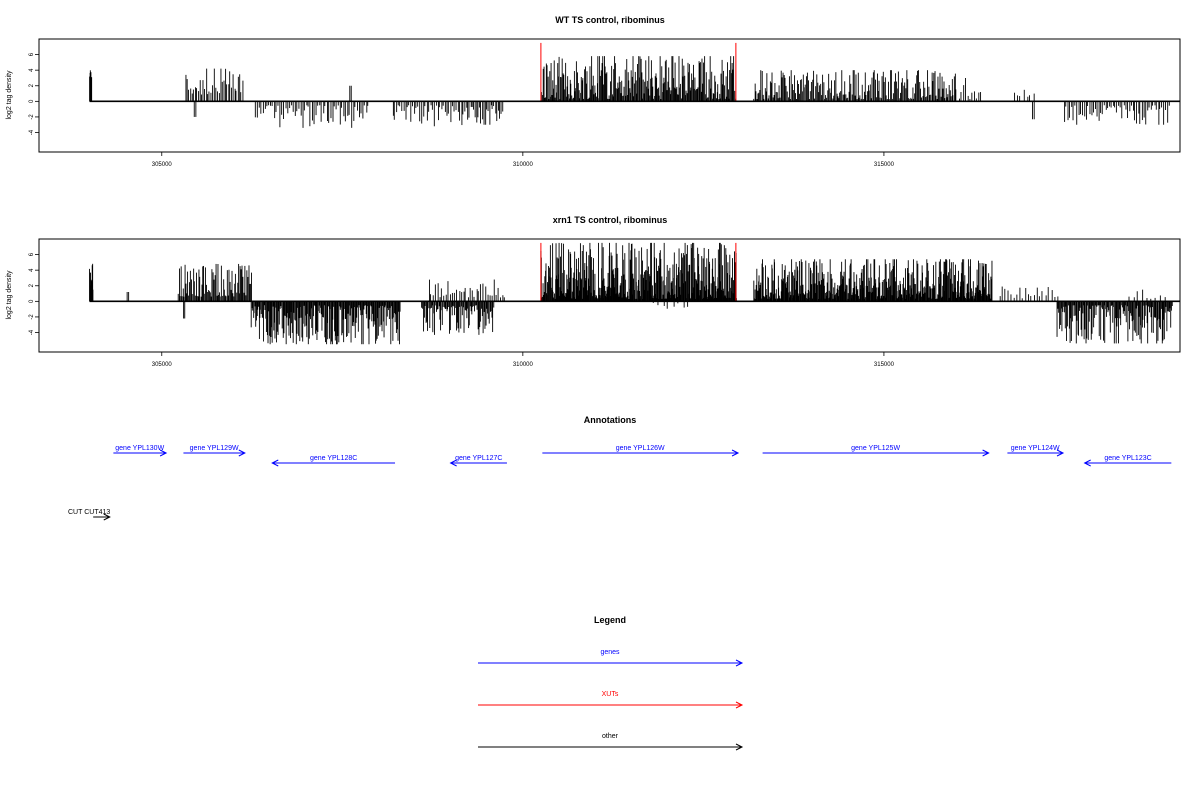  Describe the element at coordinates (640, 448) in the screenshot. I see `gene-label: gene YPL126W` at that location.